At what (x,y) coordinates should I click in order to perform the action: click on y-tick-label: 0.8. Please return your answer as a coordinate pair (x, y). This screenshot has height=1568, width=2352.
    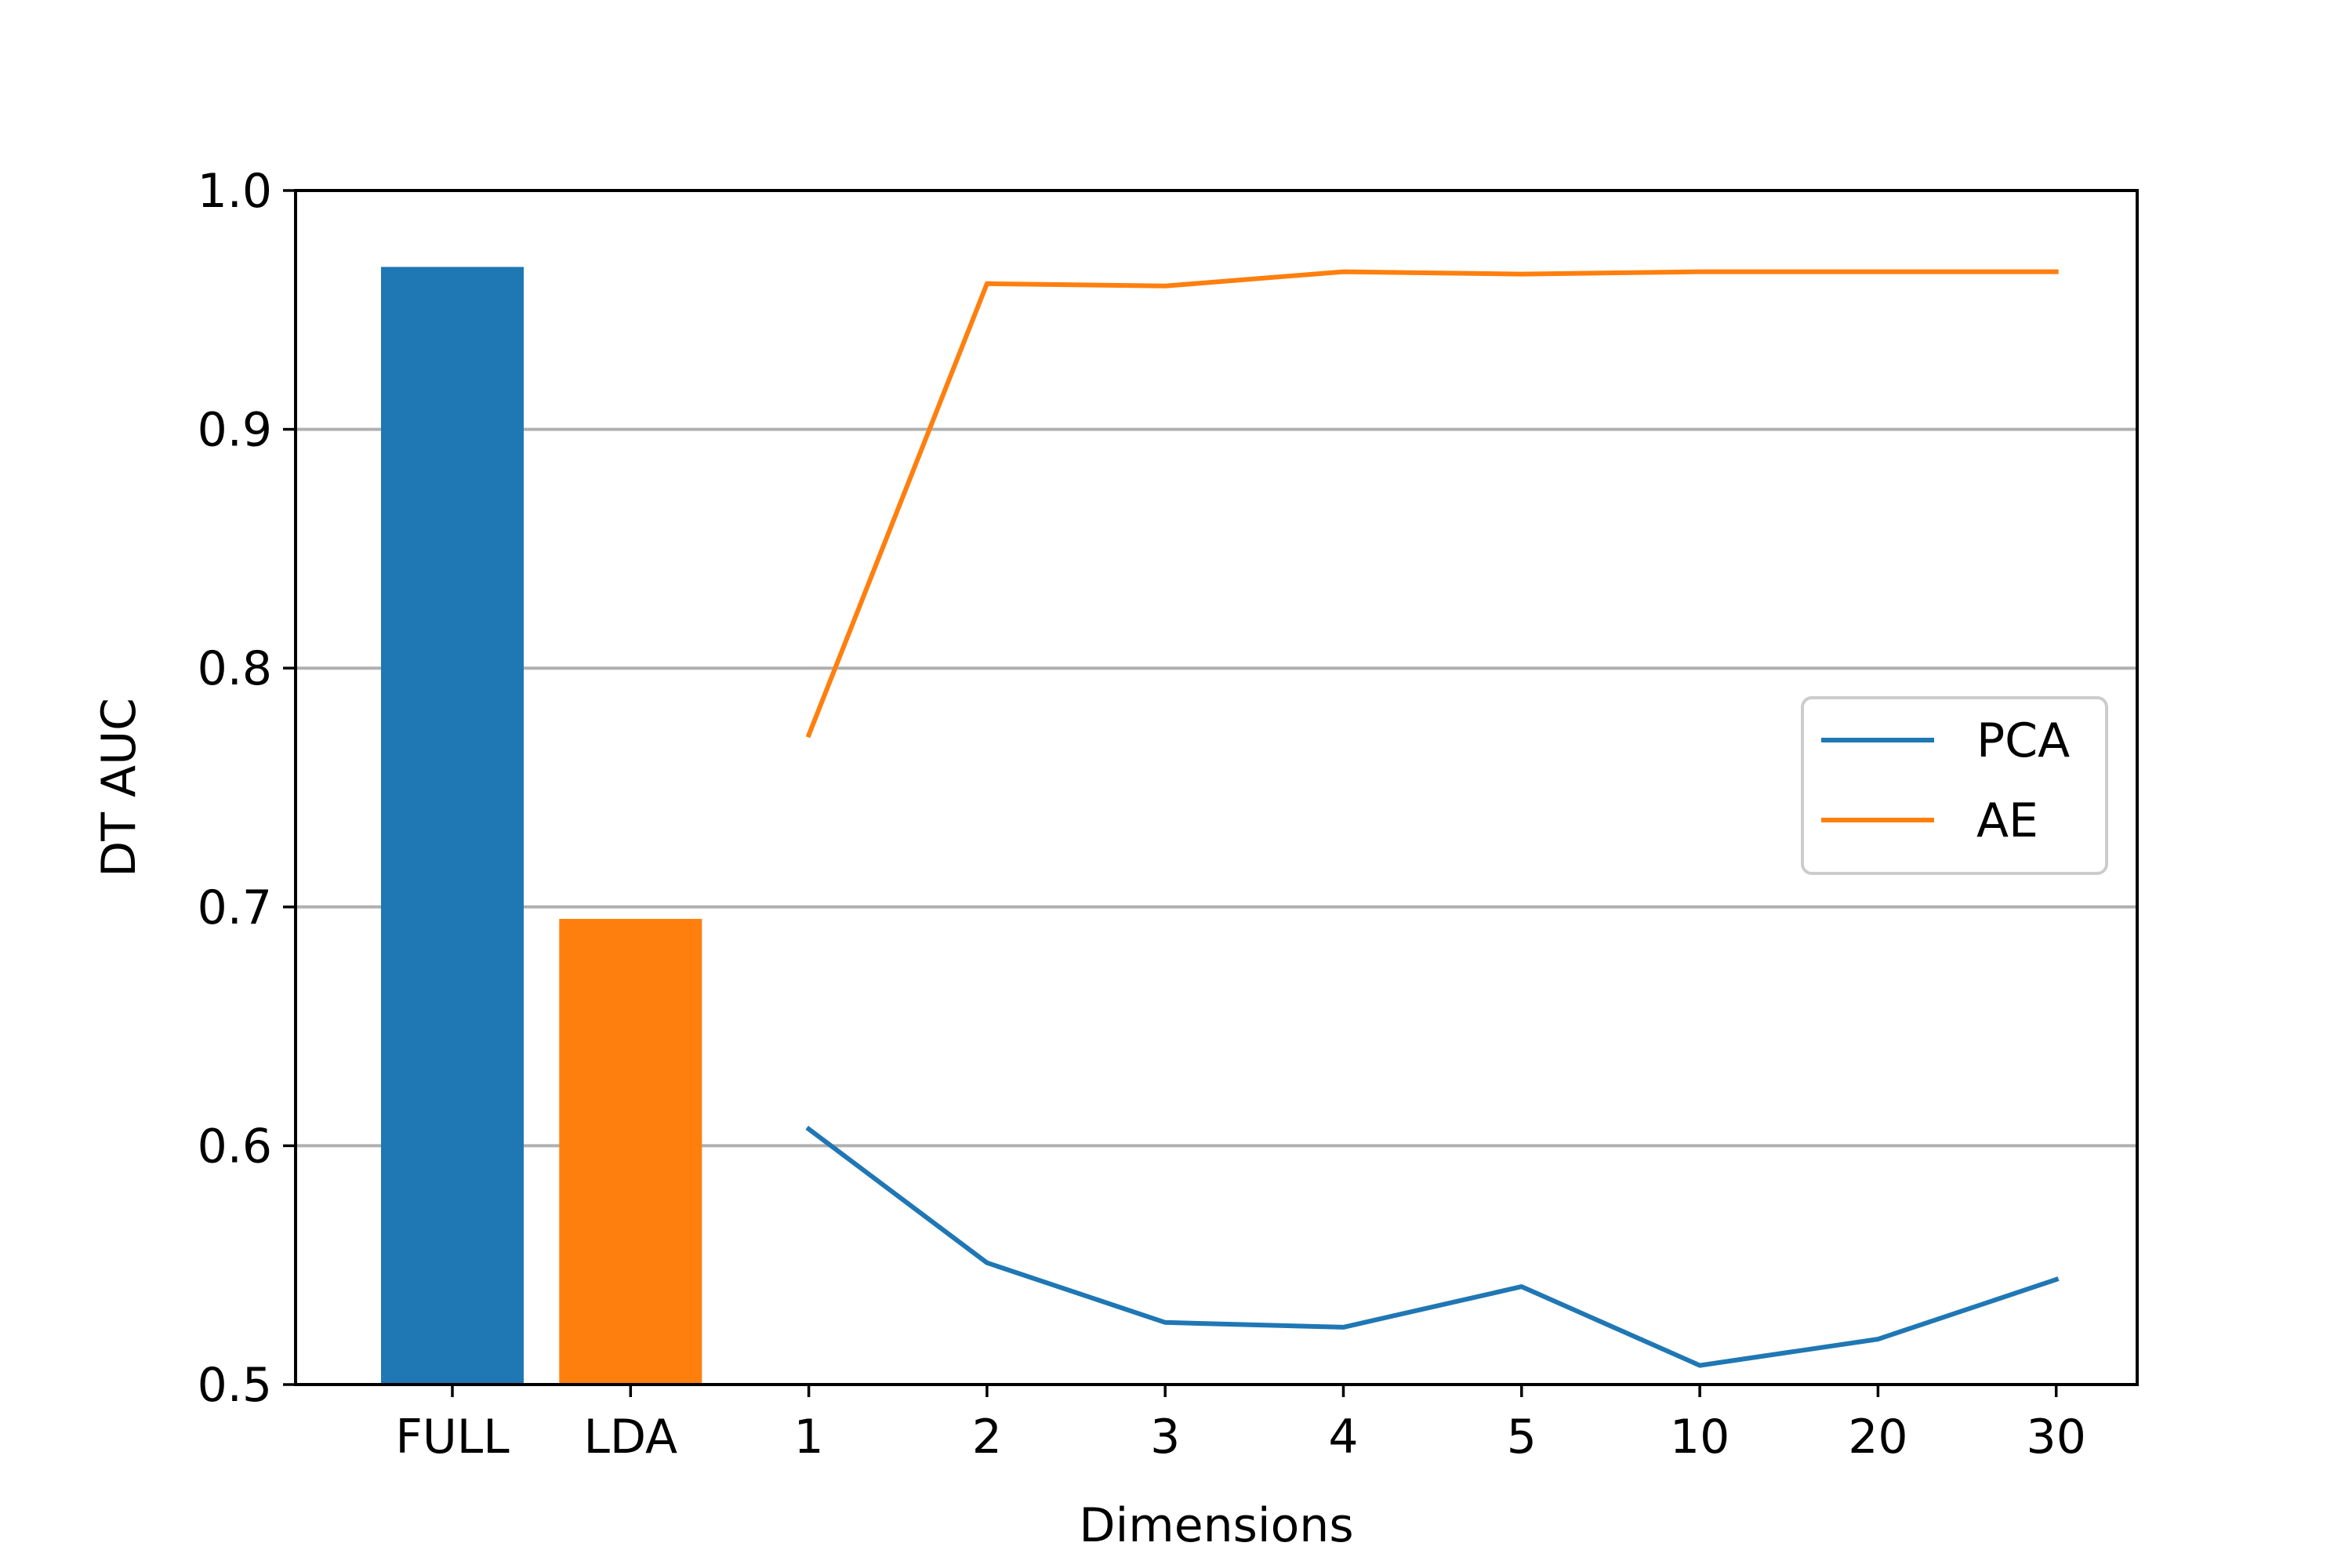
    Looking at the image, I should click on (235, 668).